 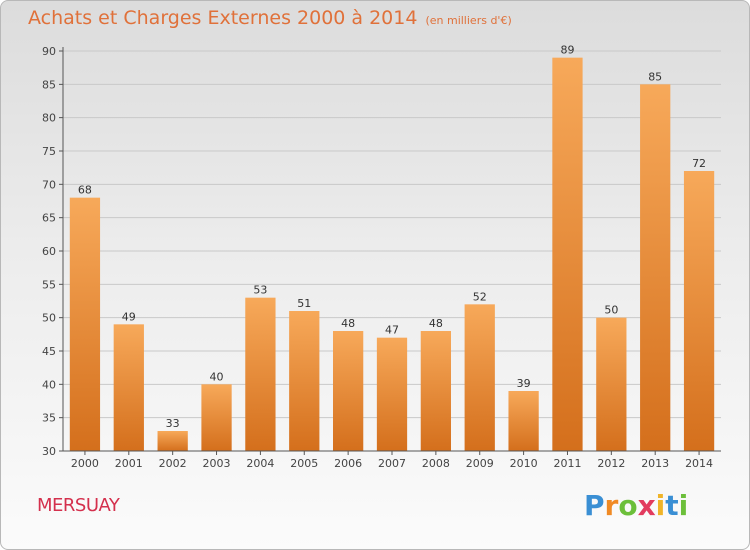 I want to click on x-tick-label: 2008, so click(x=436, y=463).